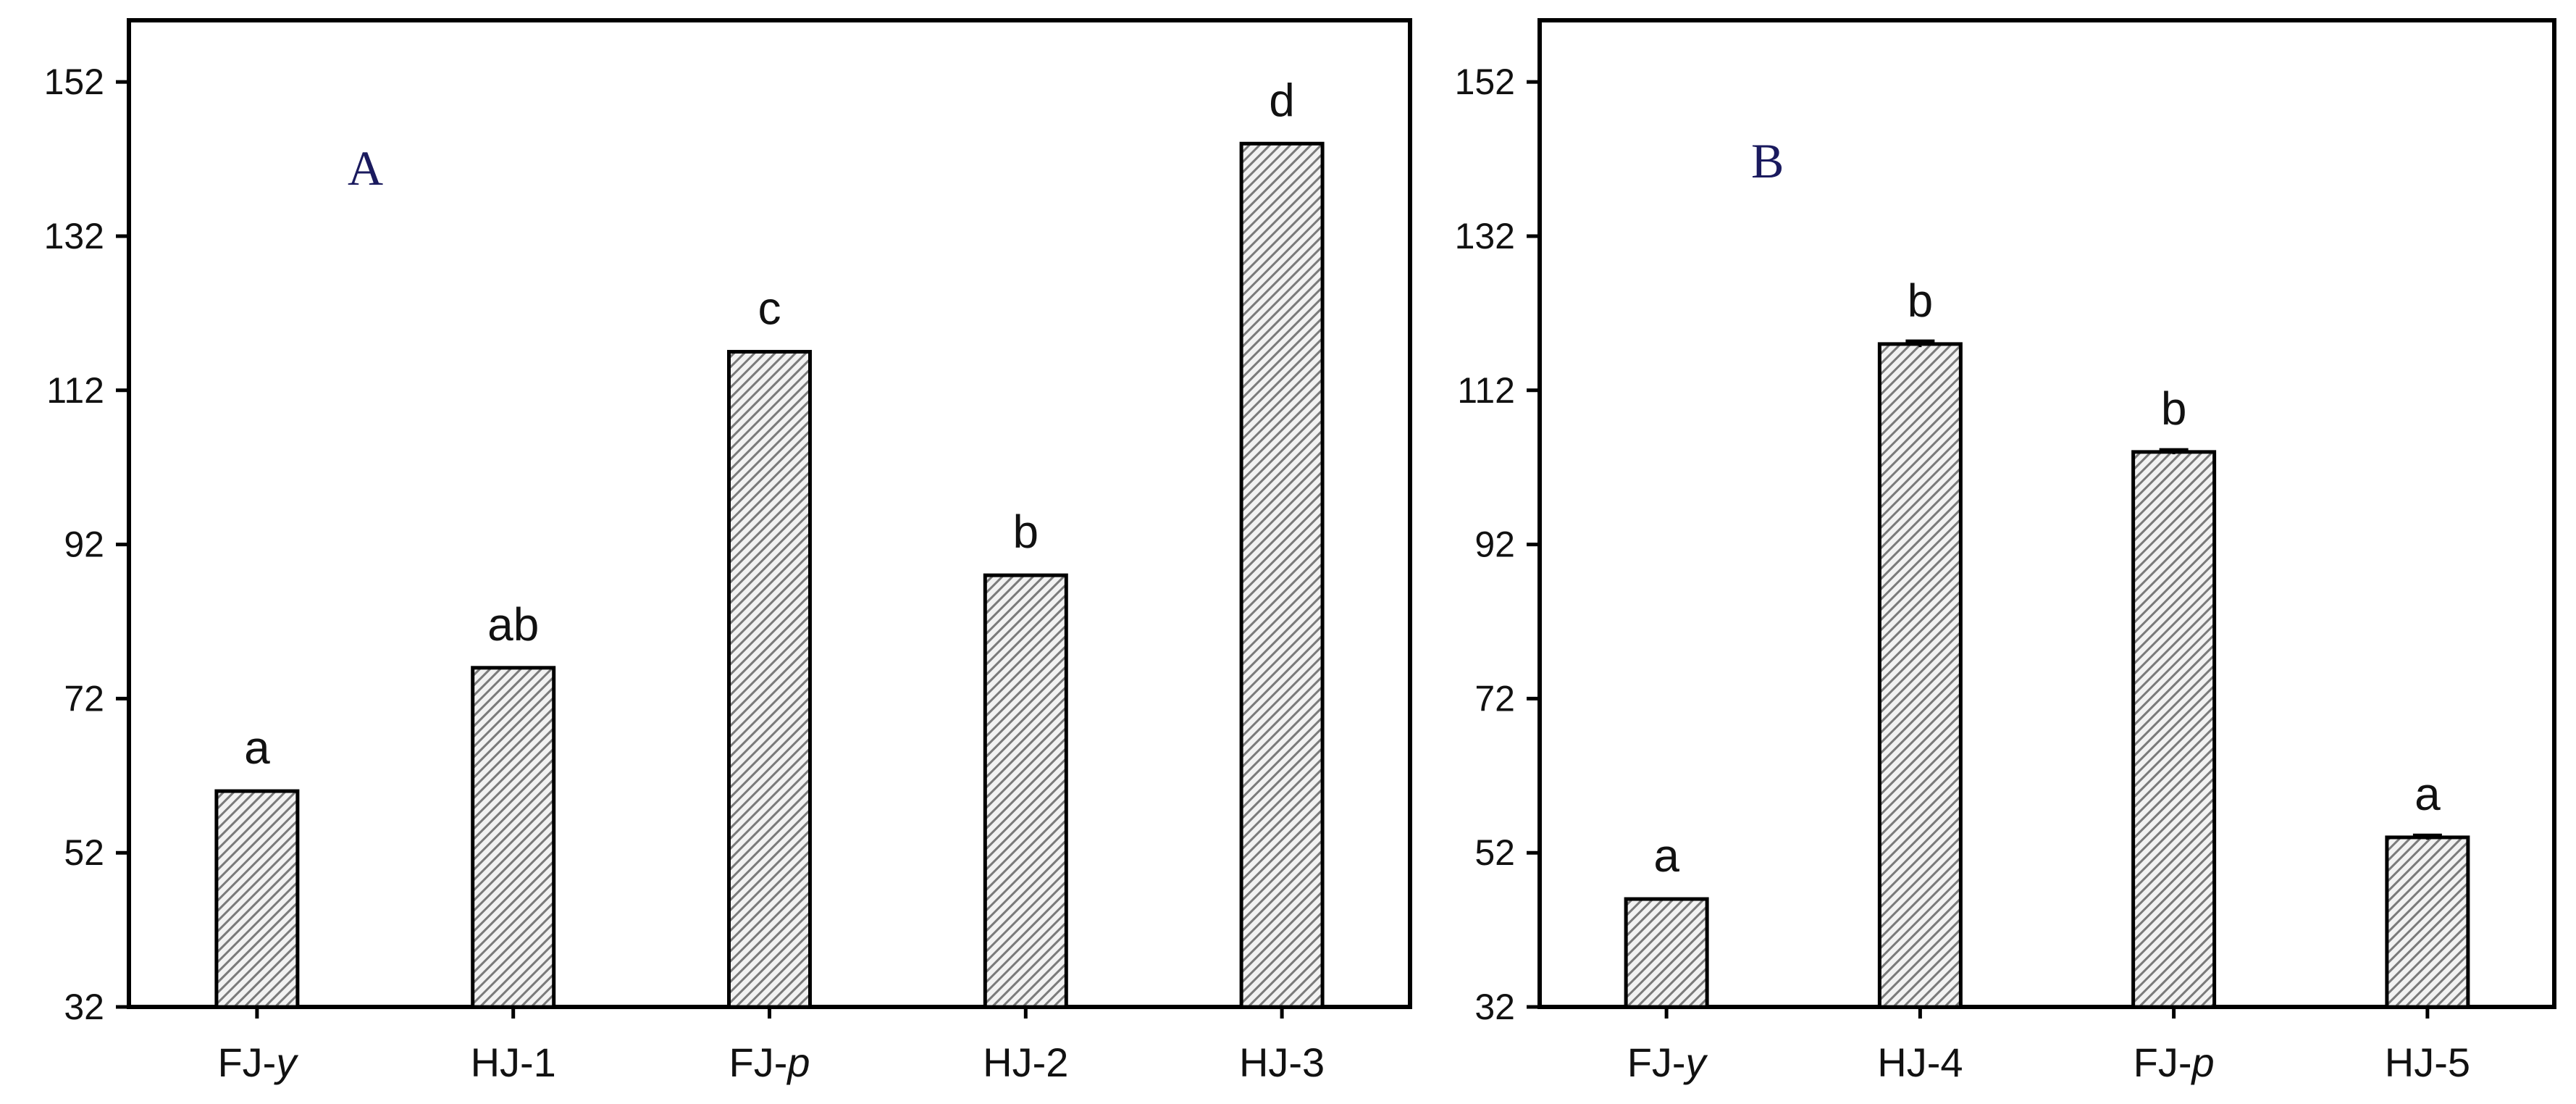 The height and width of the screenshot is (1104, 2576). I want to click on panel-label: B, so click(1767, 160).